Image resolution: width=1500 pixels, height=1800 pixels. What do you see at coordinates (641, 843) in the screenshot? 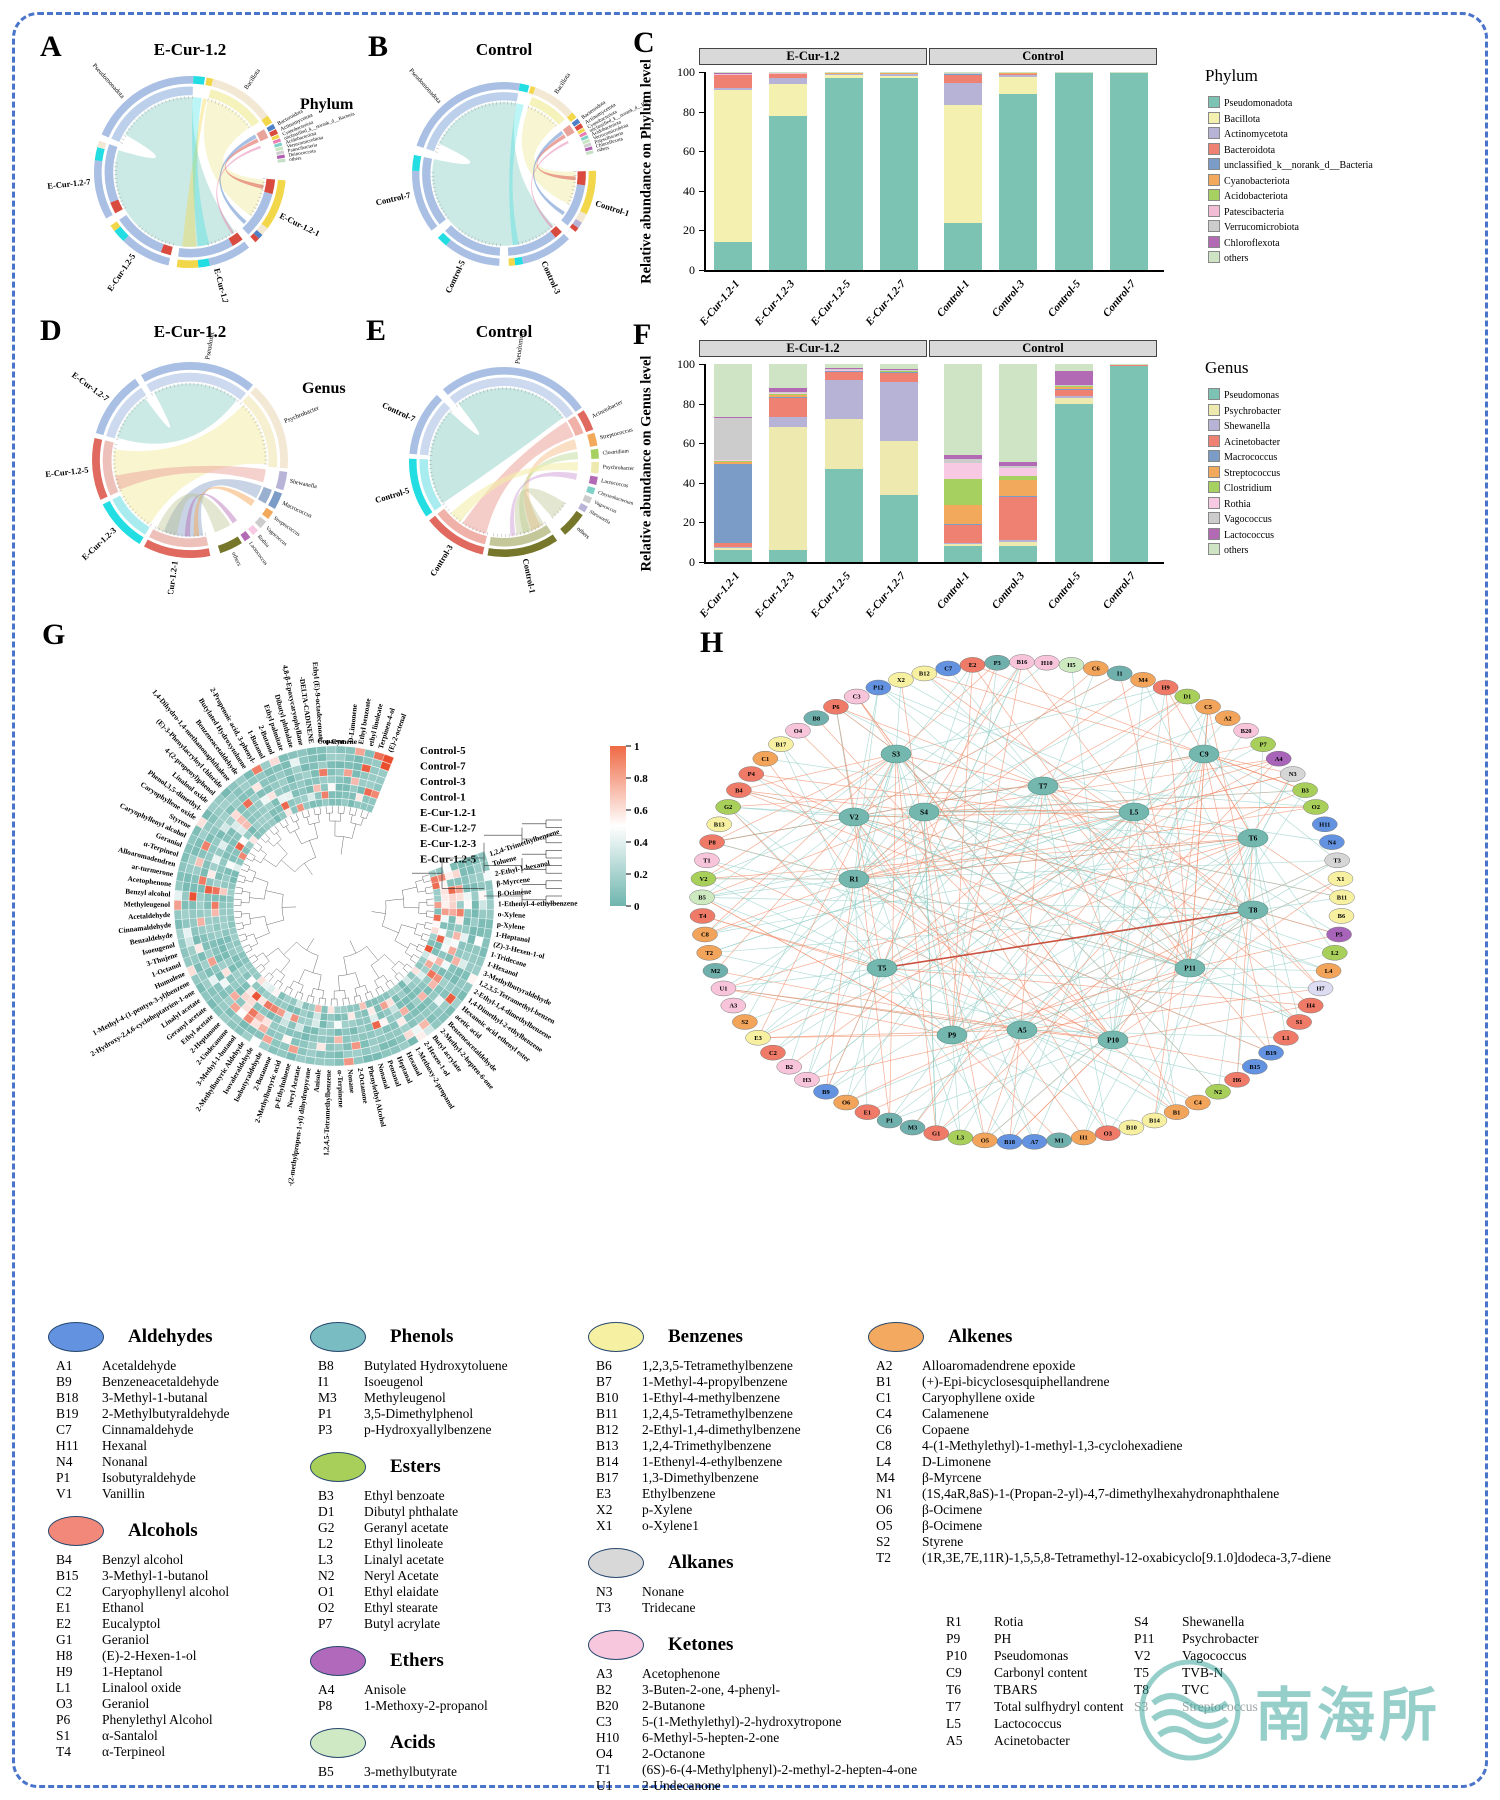
I see `colorbar-tick-label: 0.4` at bounding box center [641, 843].